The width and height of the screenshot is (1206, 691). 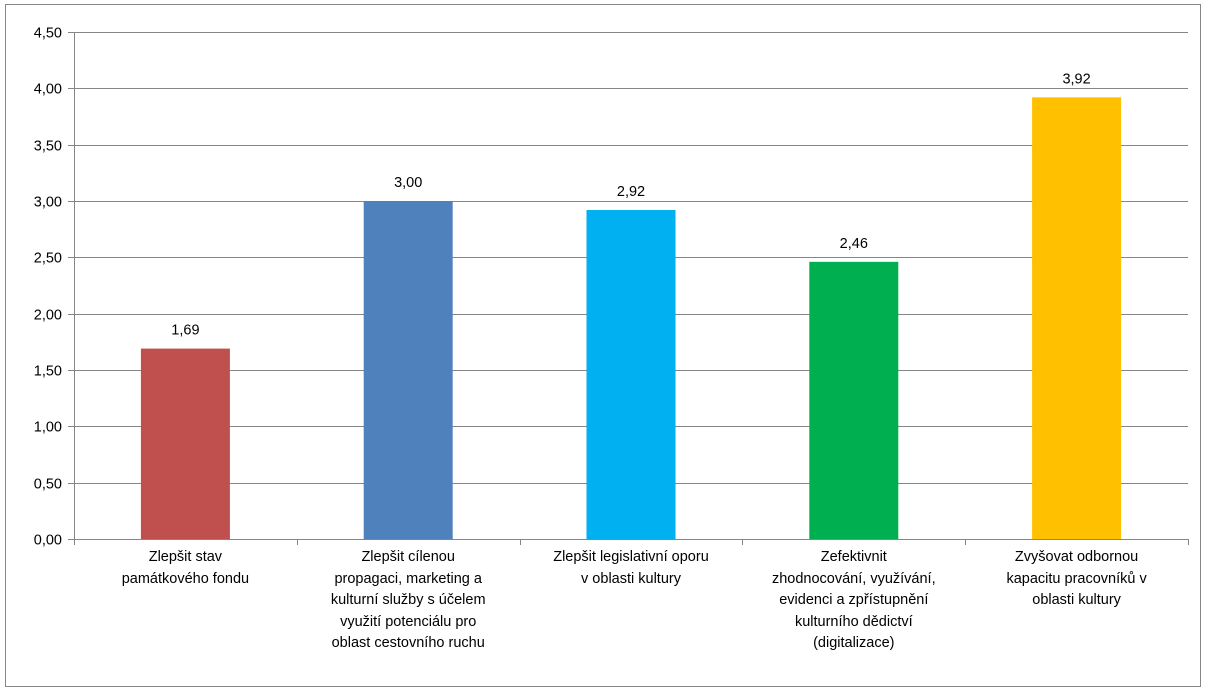 I want to click on data-label: 3,92, so click(x=1076, y=79).